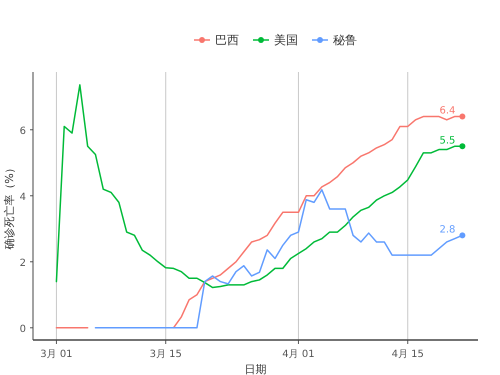 This screenshot has height=375, width=500. Describe the element at coordinates (447, 230) in the screenshot. I see `annotation: 2.8` at that location.